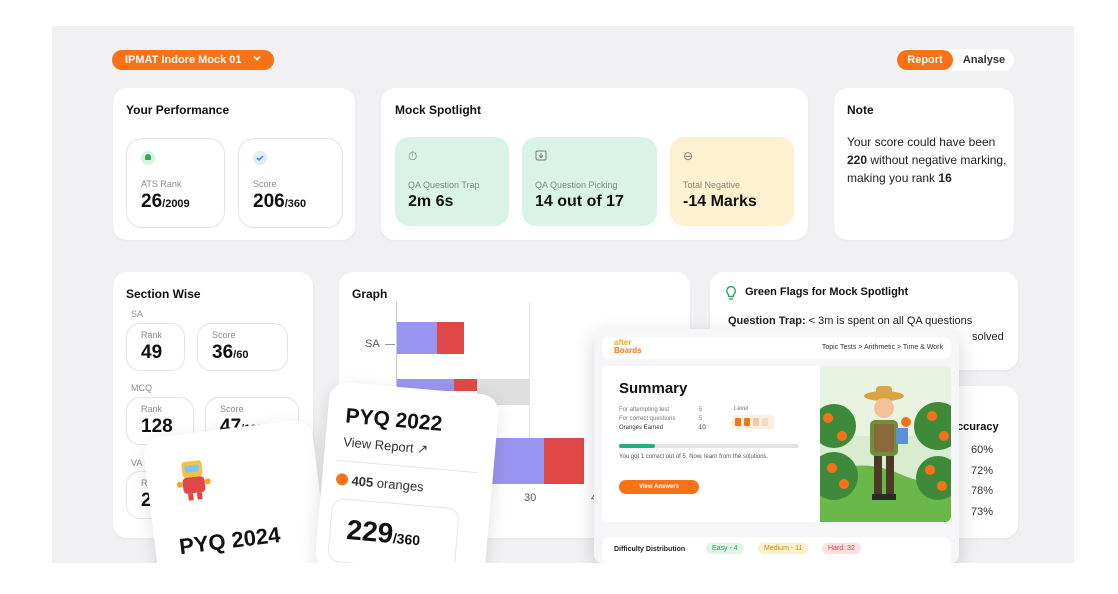 This screenshot has width=1118, height=594. I want to click on section-title: Section Wise, so click(163, 294).